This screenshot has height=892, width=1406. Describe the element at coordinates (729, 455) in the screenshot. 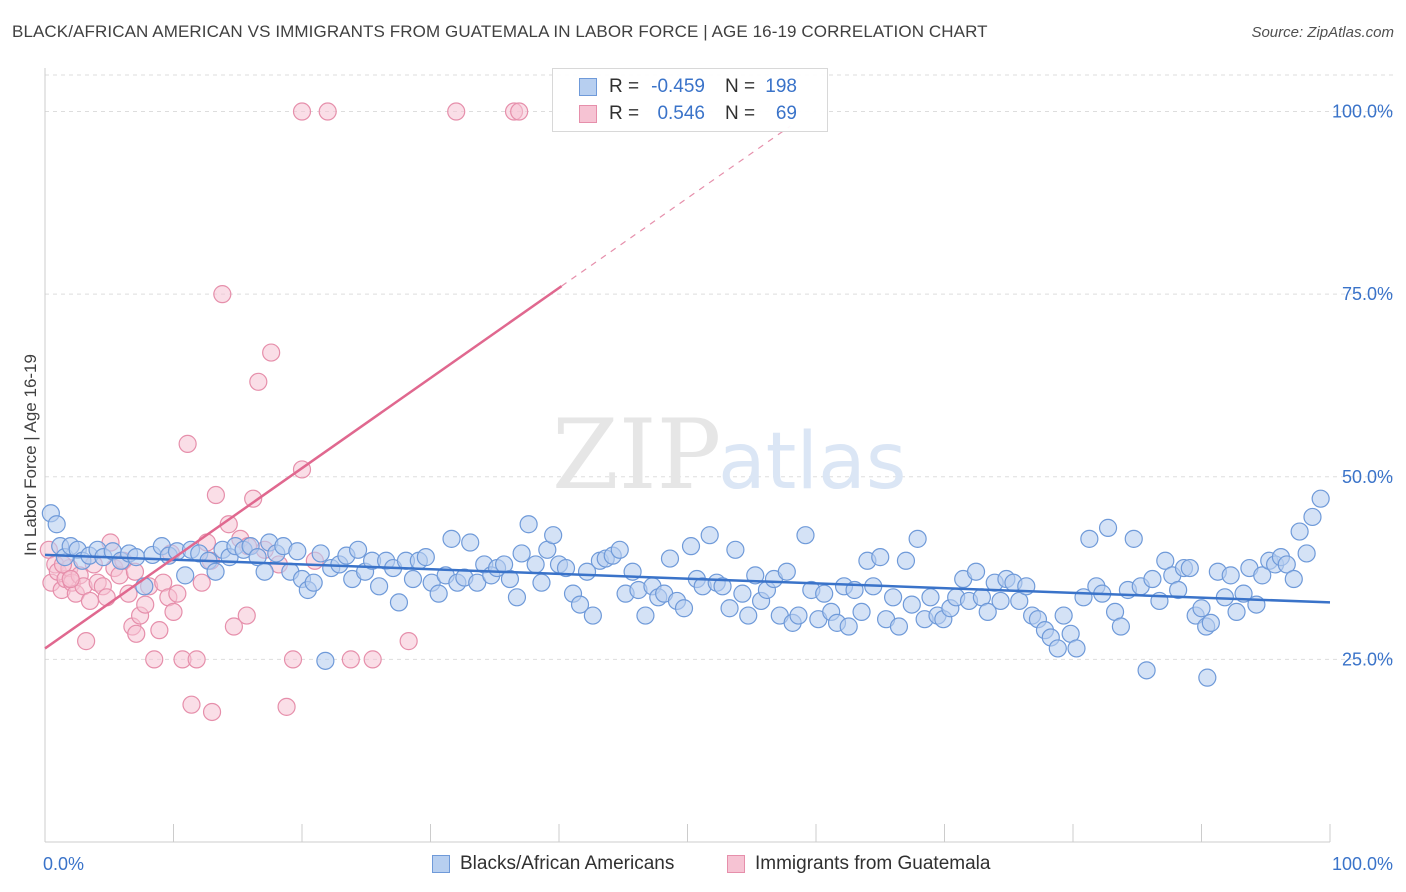

I see `watermark: ZIP atlas` at that location.